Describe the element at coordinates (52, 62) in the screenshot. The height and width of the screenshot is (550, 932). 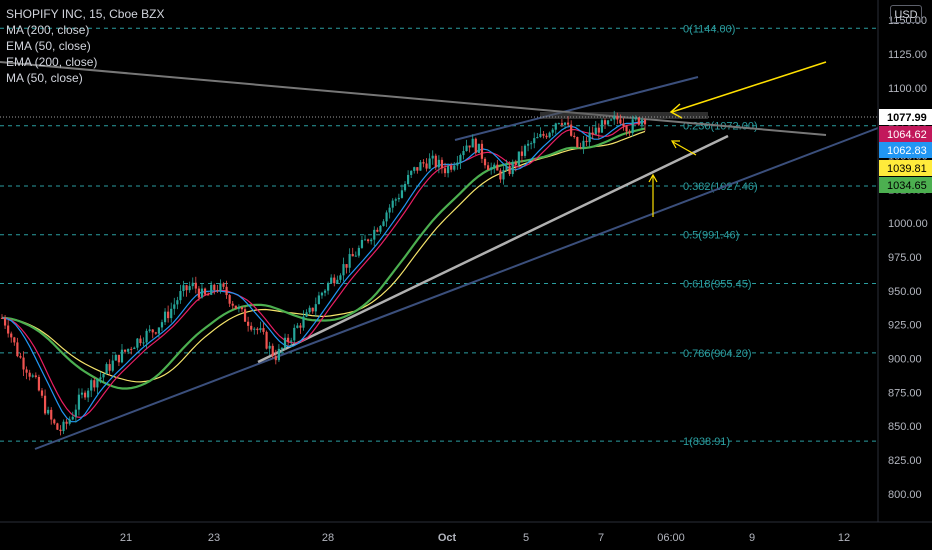
I see `legend-indicator-3: EMA (200, close)` at that location.